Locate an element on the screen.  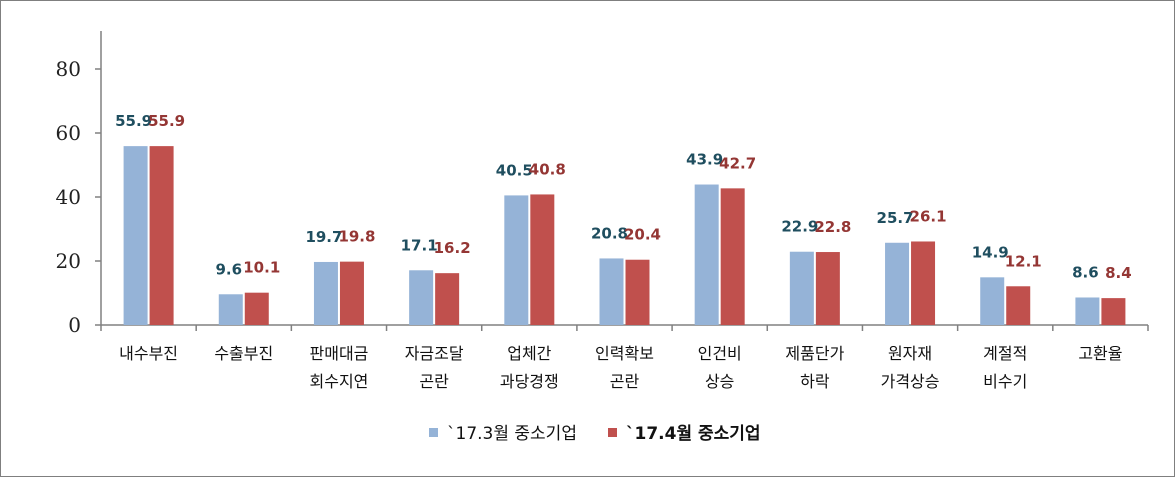
data-label-series-2: 22.8 is located at coordinates (832, 227).